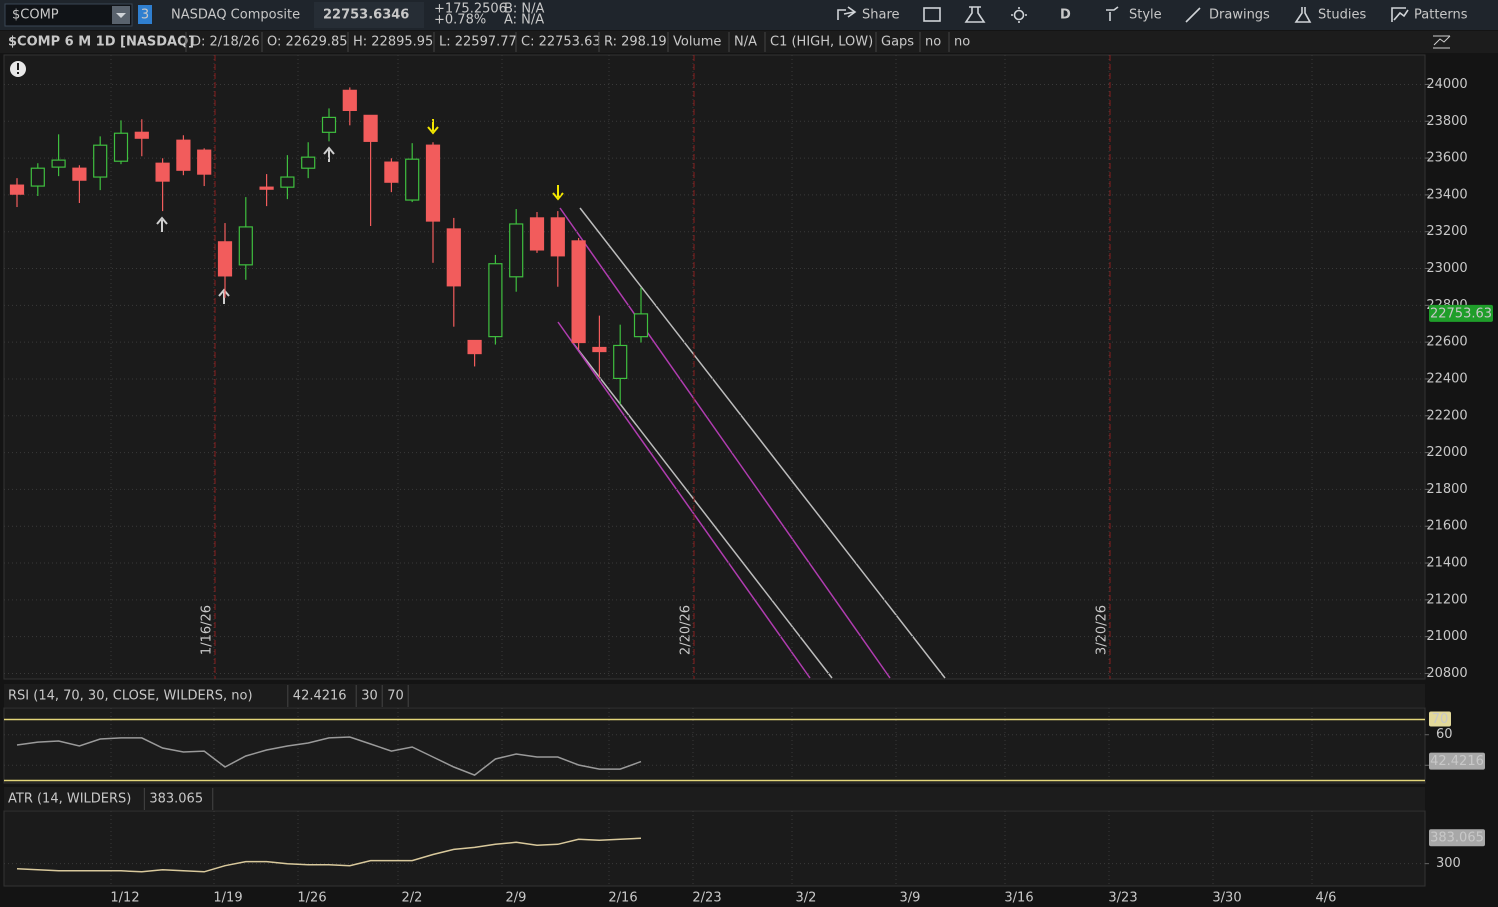 The image size is (1498, 907). I want to click on link-badge, so click(145, 14).